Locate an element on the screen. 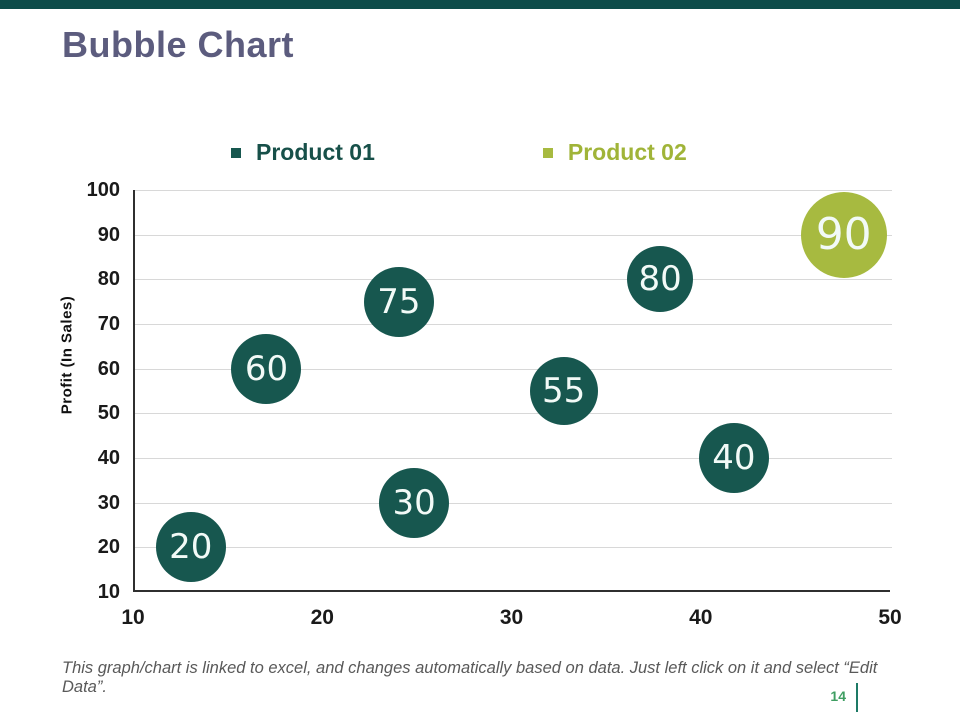 The image size is (960, 720). bubble-55: 55 is located at coordinates (563, 391).